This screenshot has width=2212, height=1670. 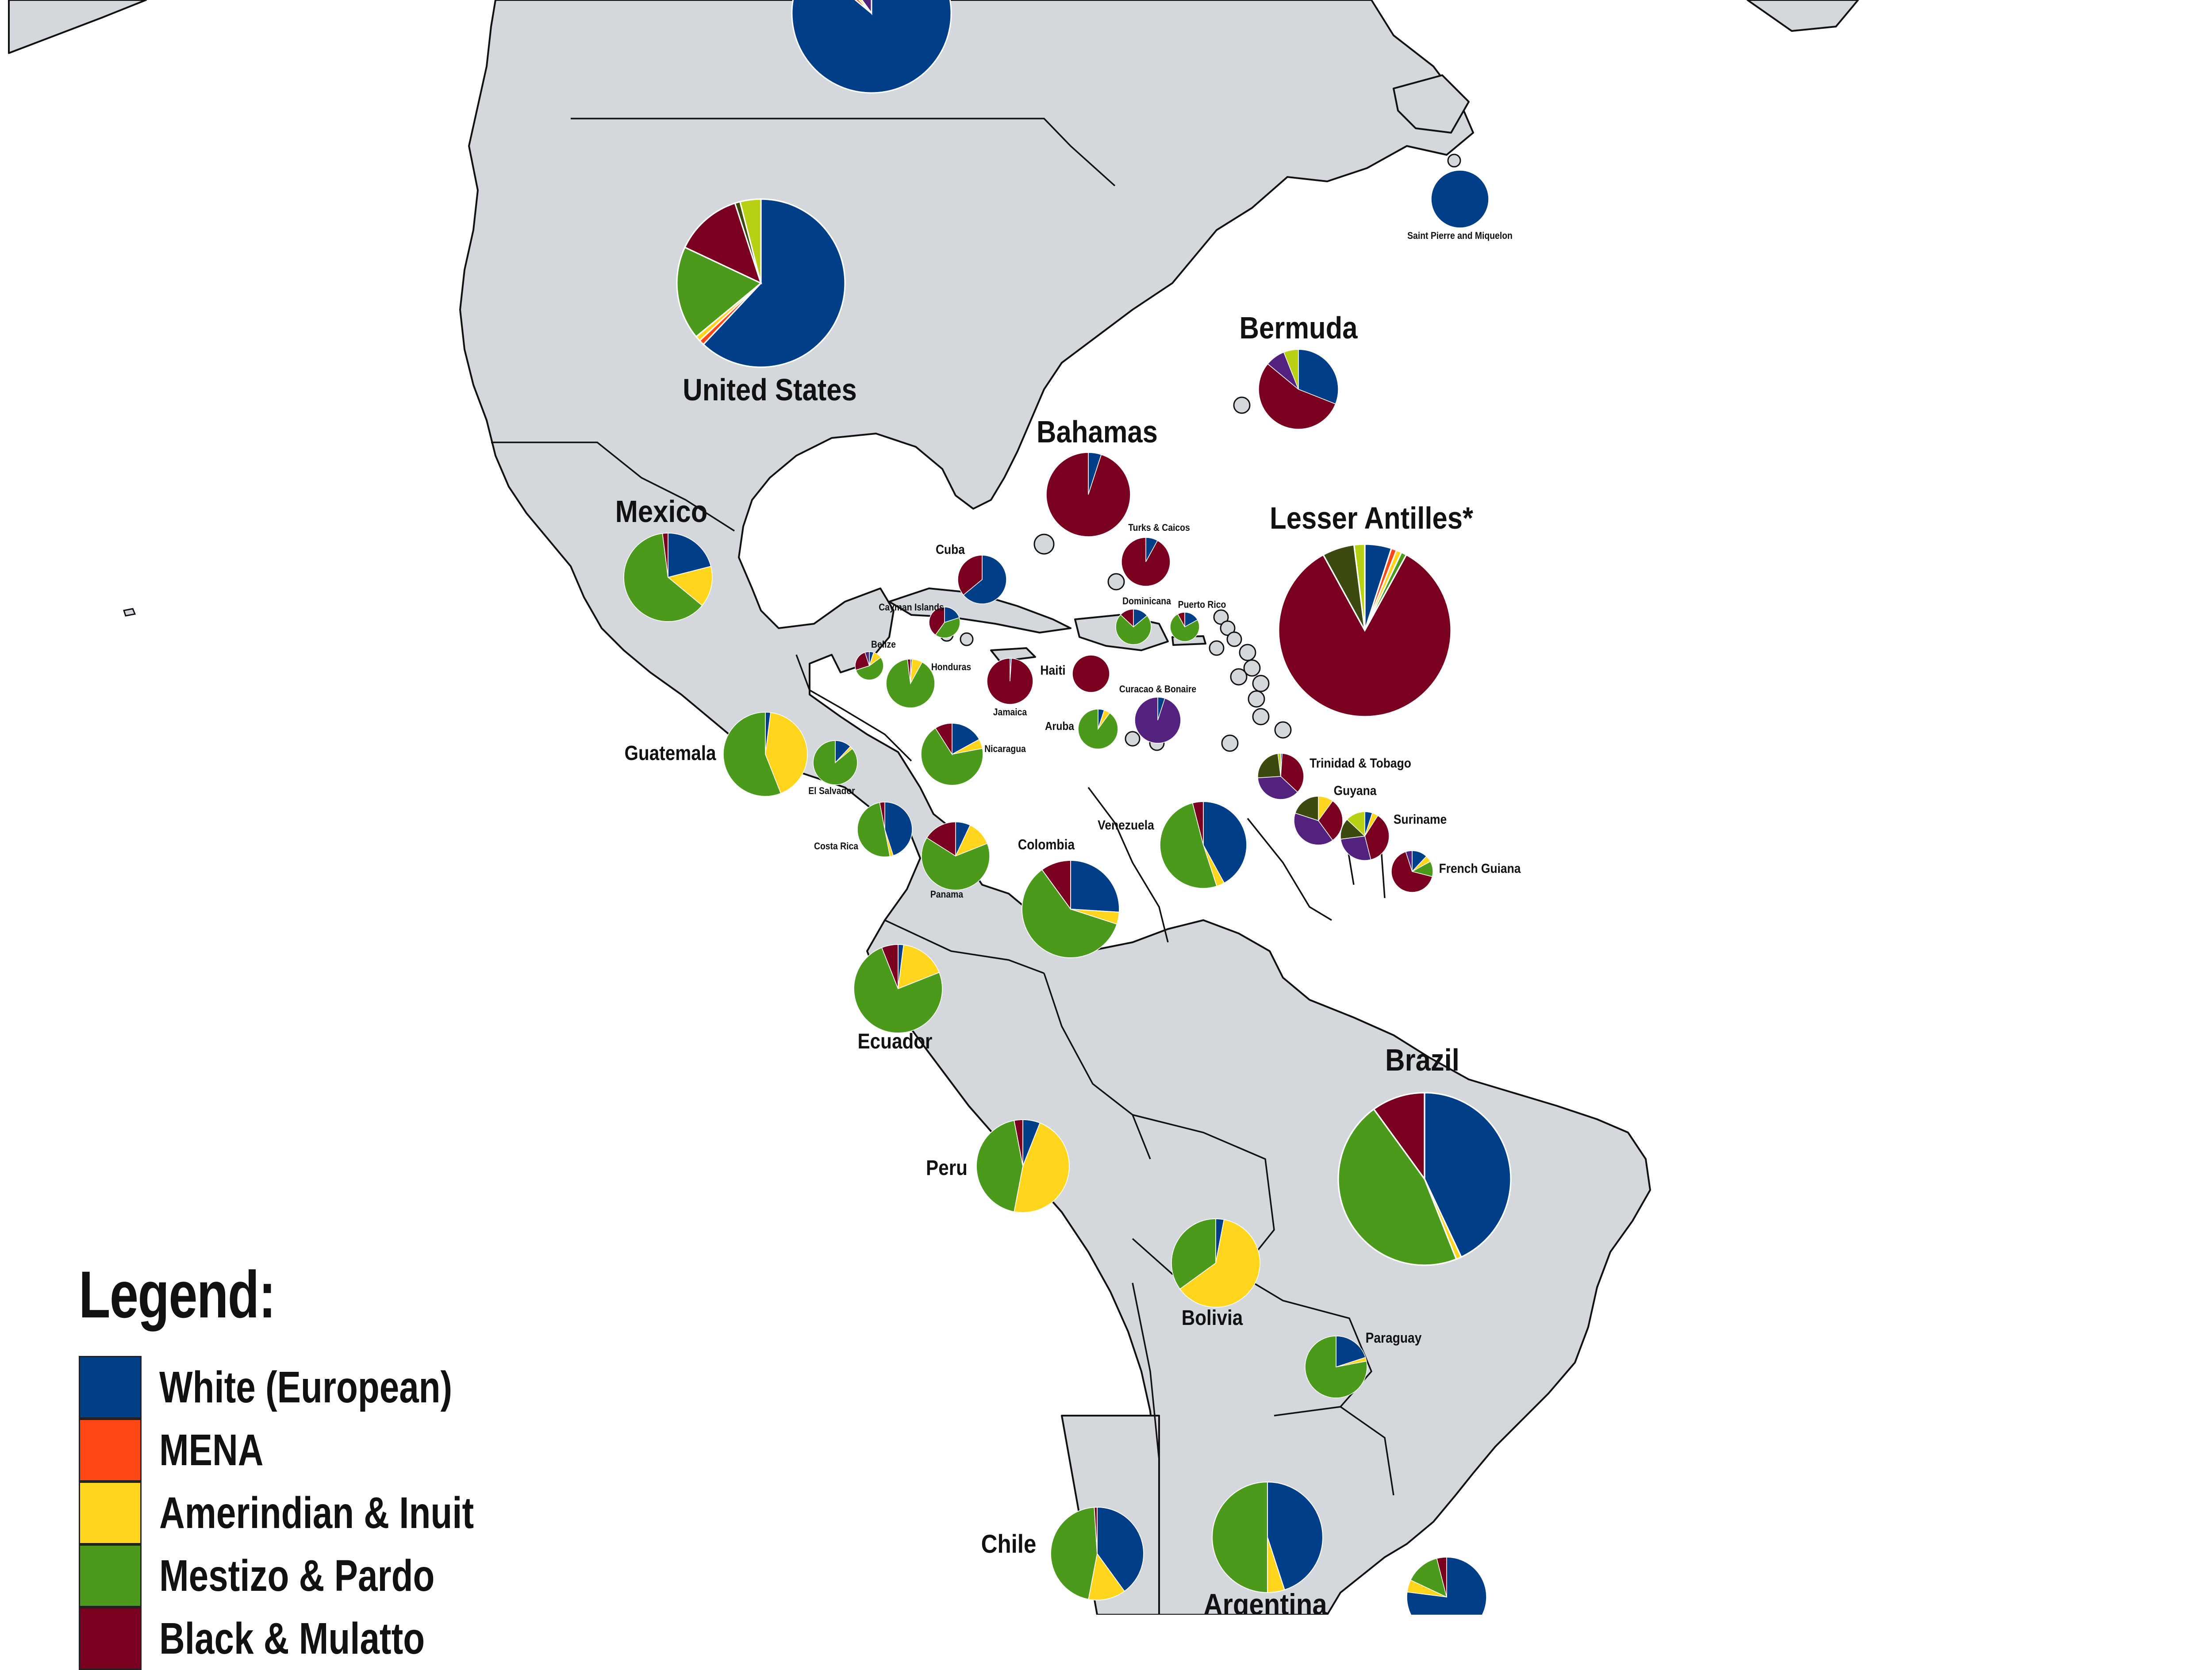 I want to click on legend-item-white: White (European), so click(x=303, y=1387).